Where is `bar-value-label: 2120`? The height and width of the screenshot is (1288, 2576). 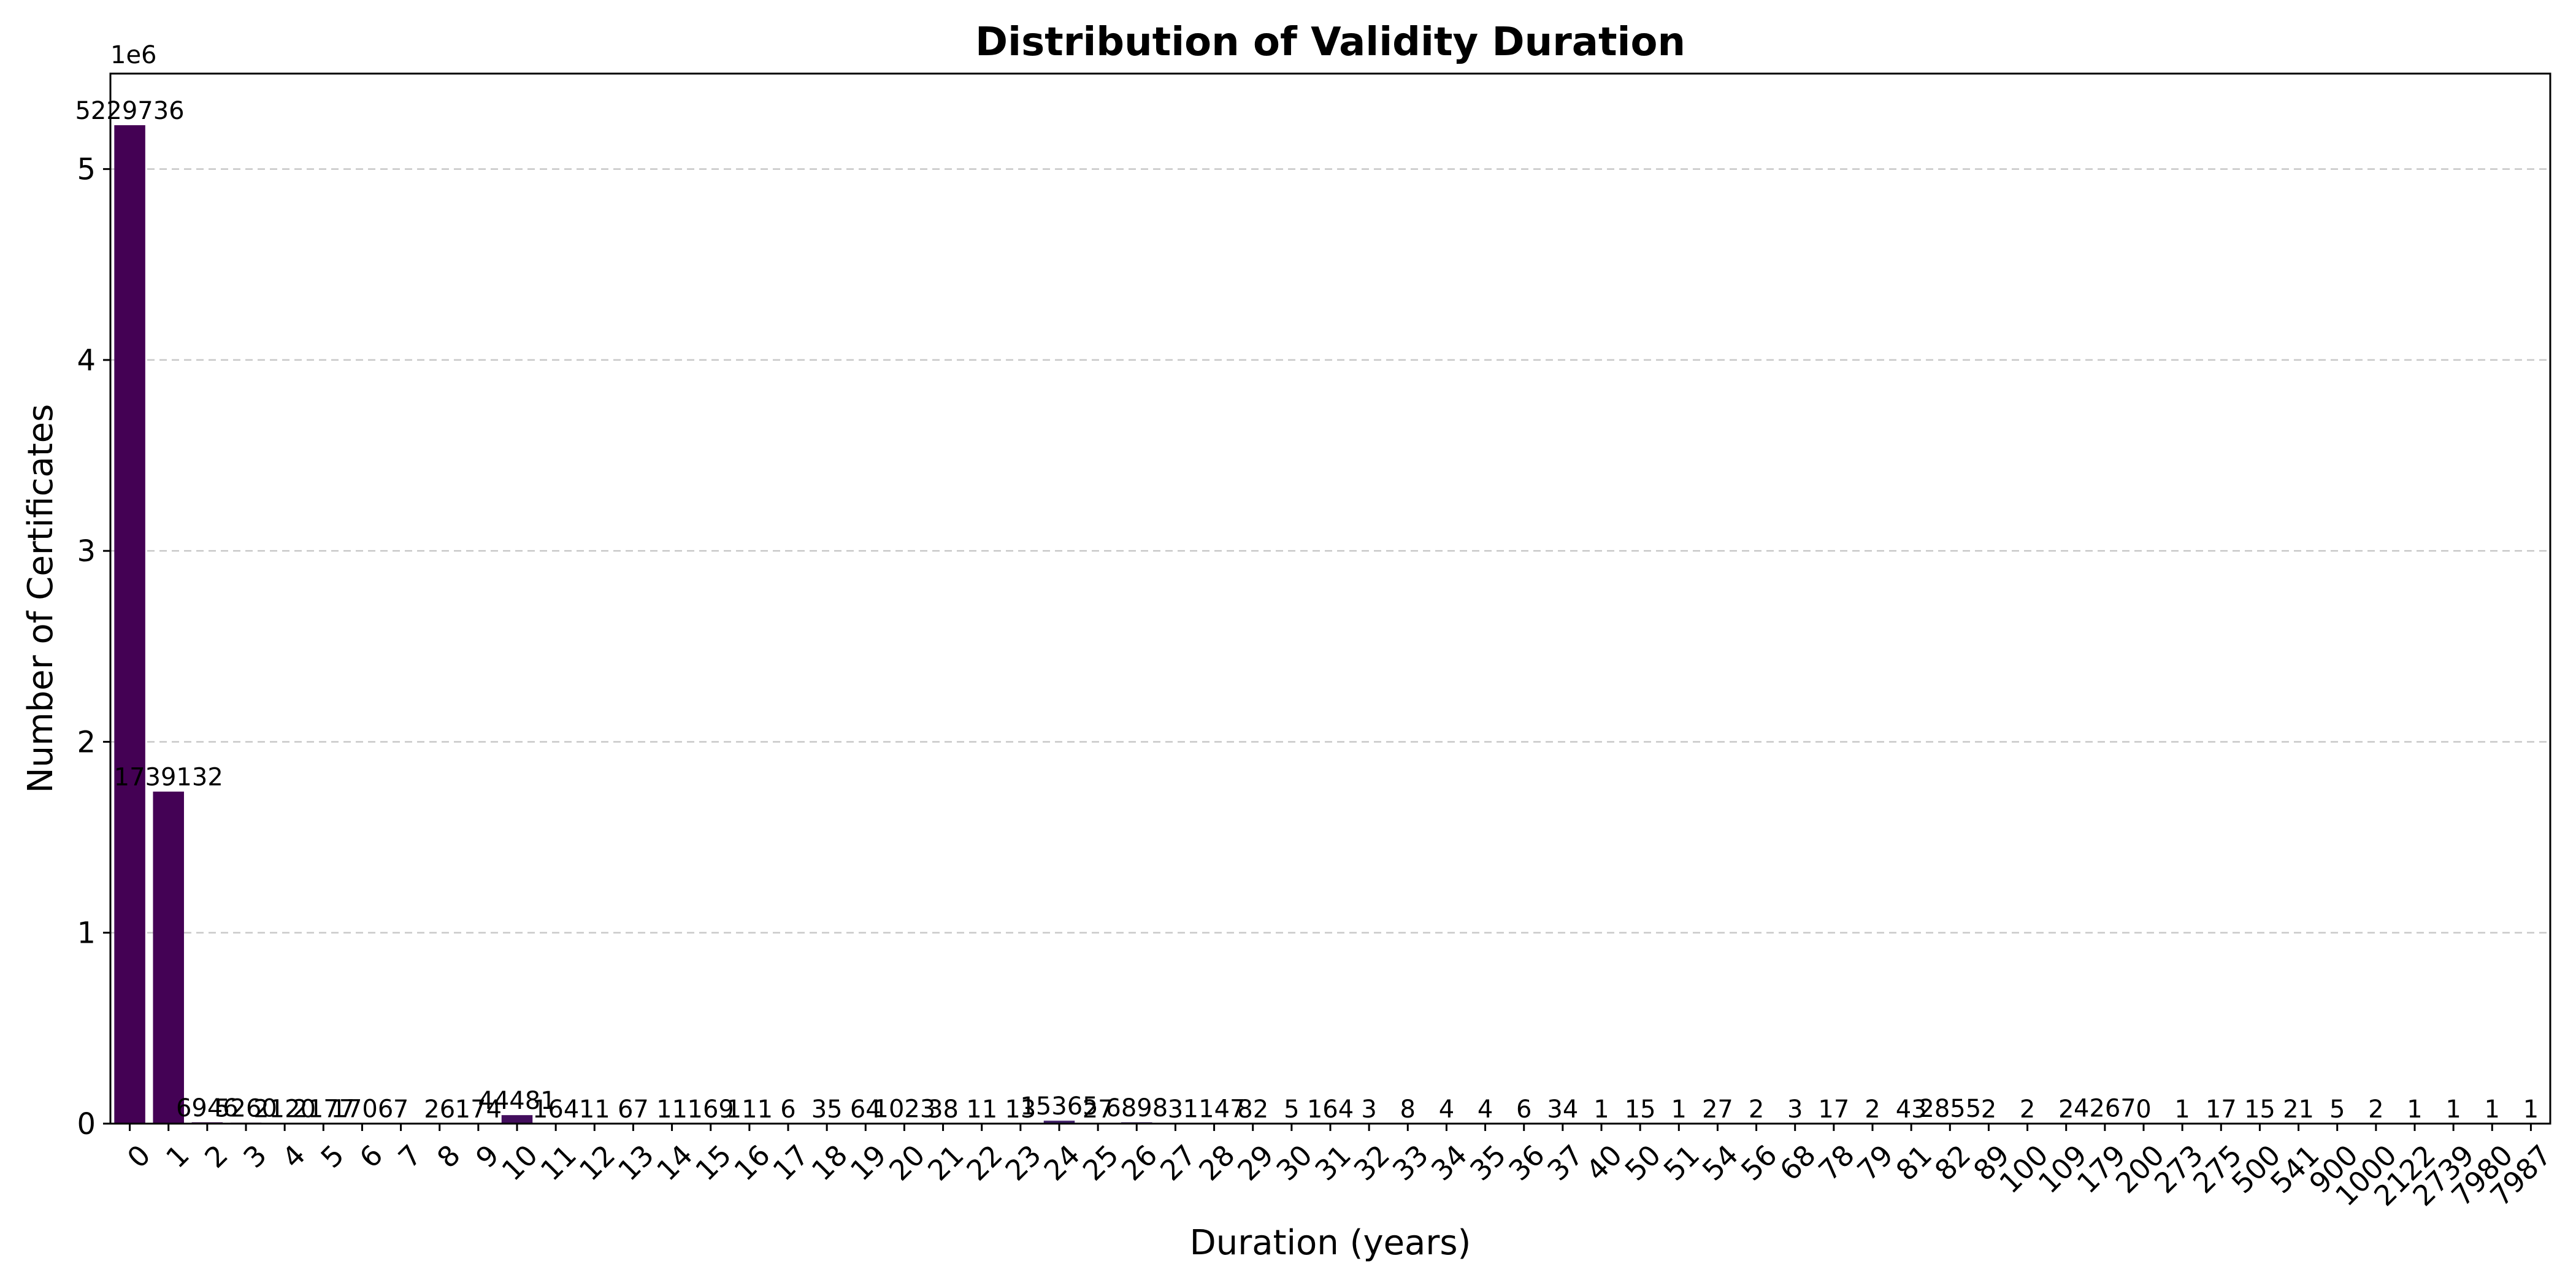 bar-value-label: 2120 is located at coordinates (284, 1109).